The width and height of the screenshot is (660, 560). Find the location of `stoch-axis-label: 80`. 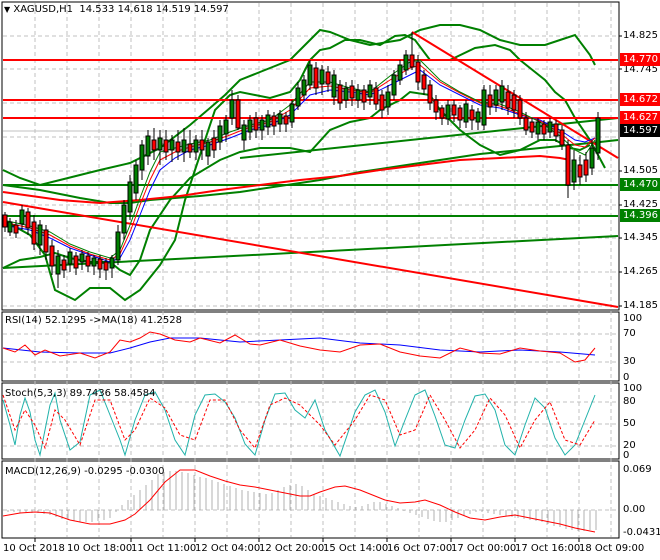

stoch-axis-label: 80 is located at coordinates (629, 401).